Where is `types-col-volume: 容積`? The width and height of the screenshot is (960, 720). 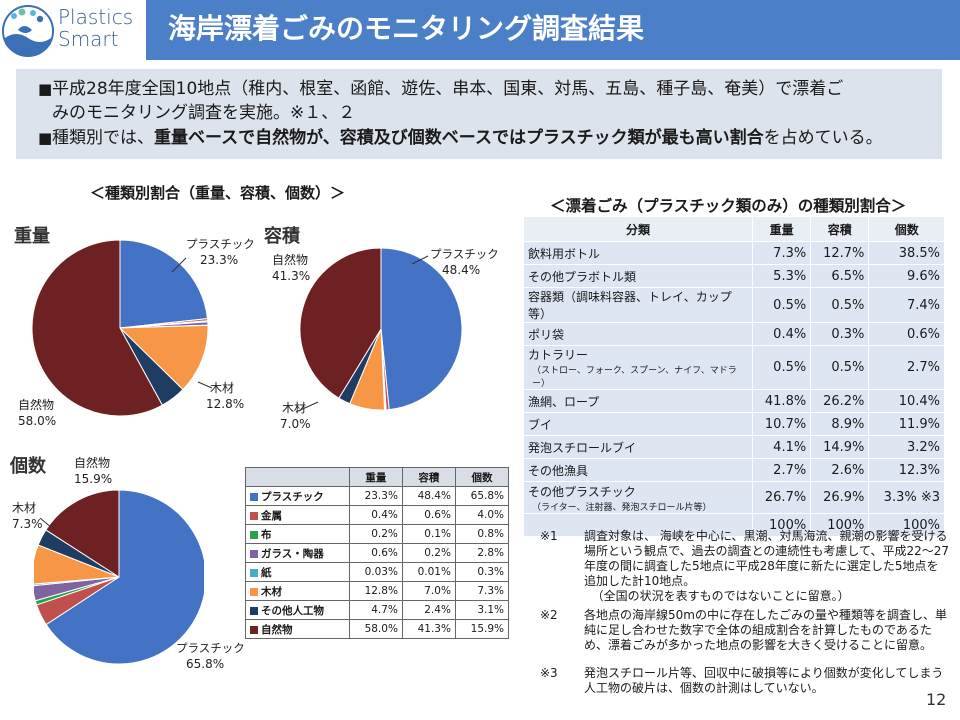 types-col-volume: 容積 is located at coordinates (840, 229).